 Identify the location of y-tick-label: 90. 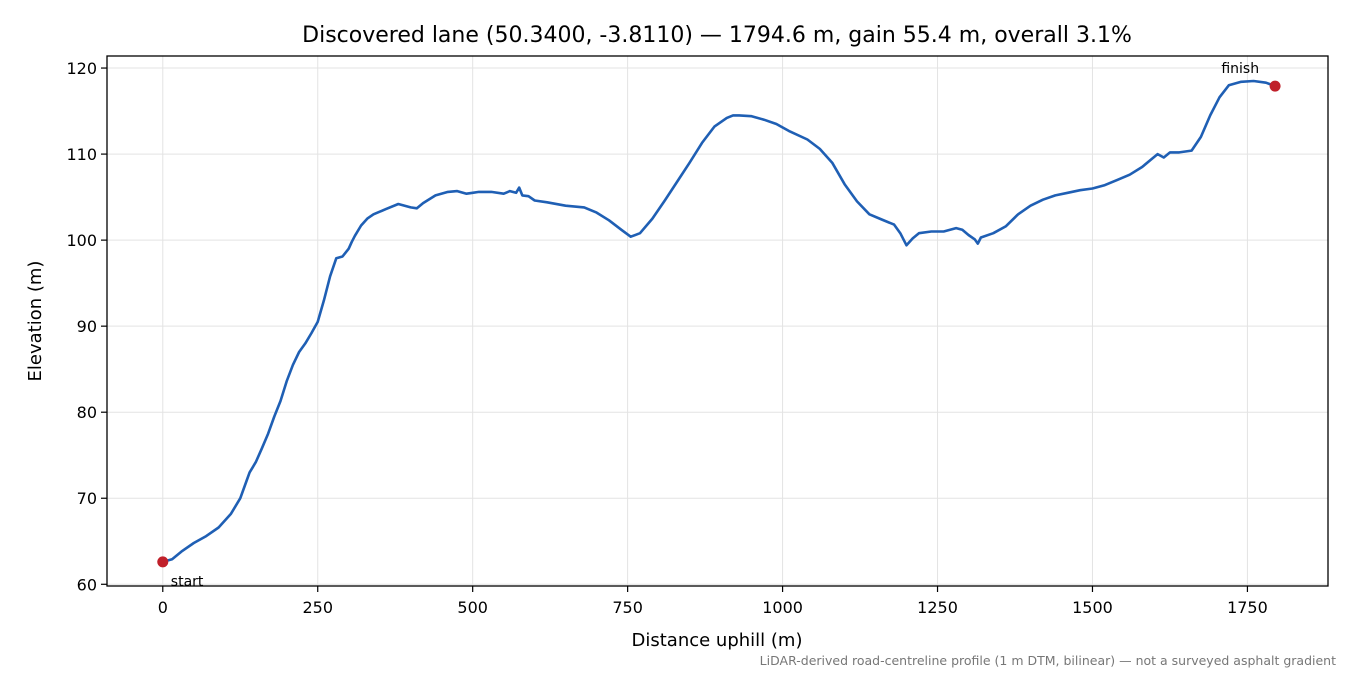
(87, 326).